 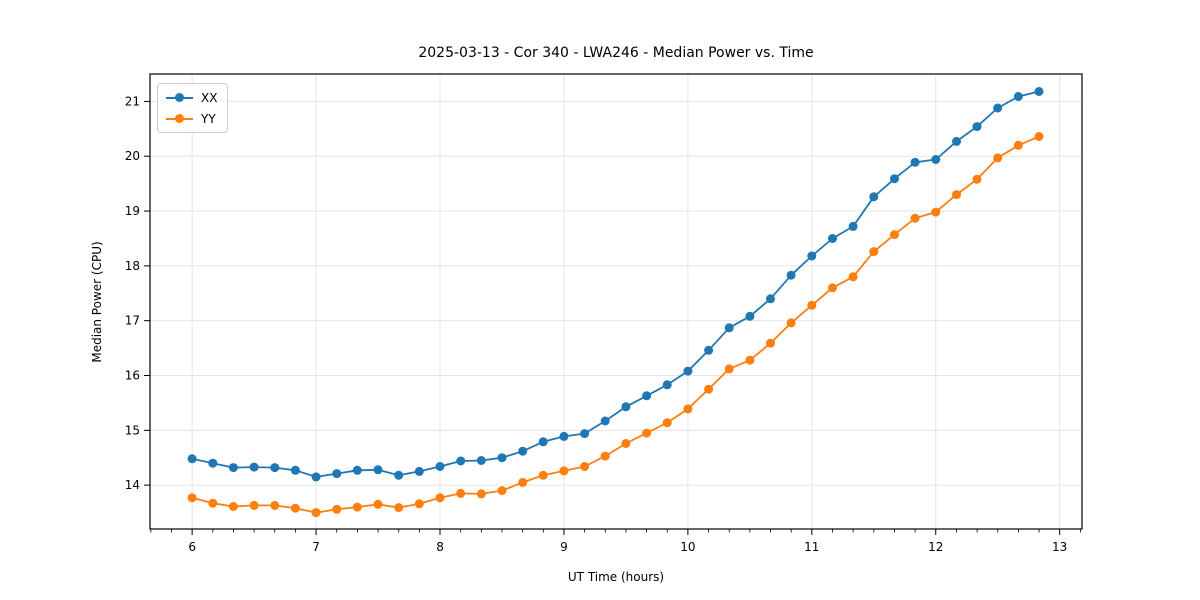 What do you see at coordinates (316, 547) in the screenshot?
I see `x-tick-label: 7` at bounding box center [316, 547].